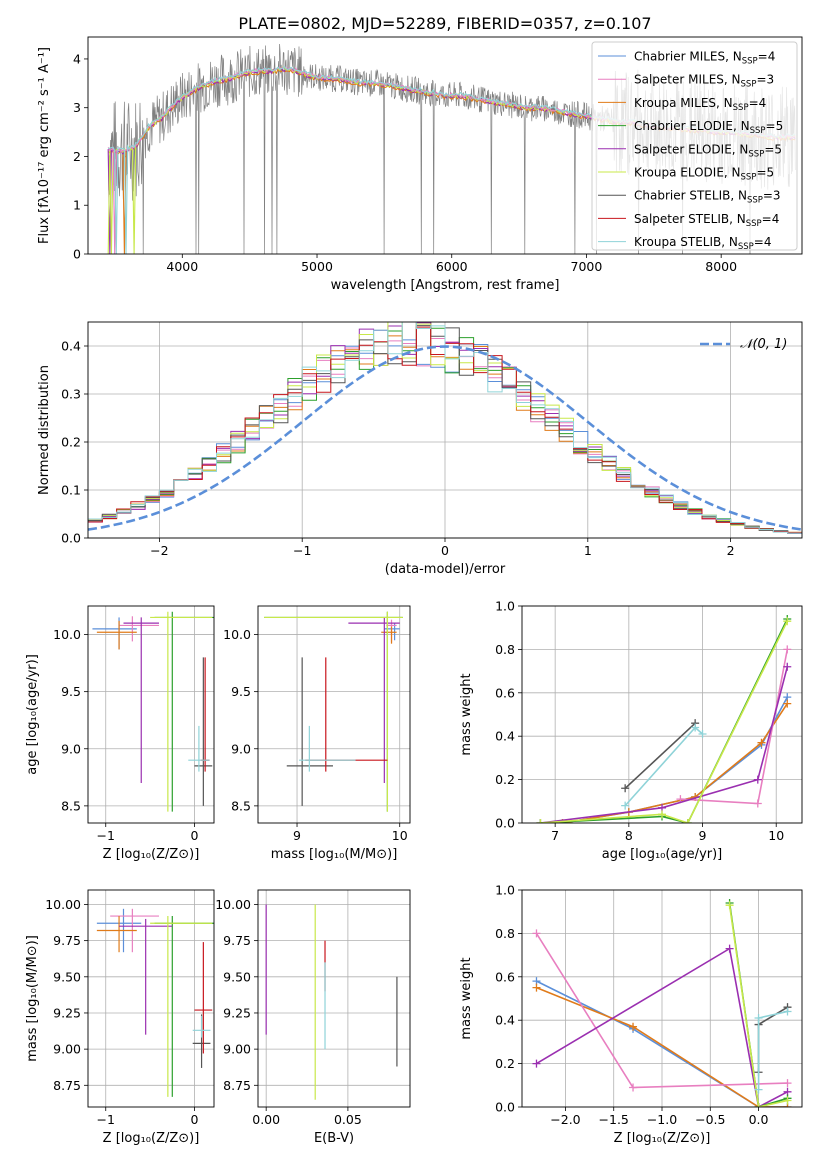 The height and width of the screenshot is (1170, 819). I want to click on x-tick-label: 10, so click(400, 835).